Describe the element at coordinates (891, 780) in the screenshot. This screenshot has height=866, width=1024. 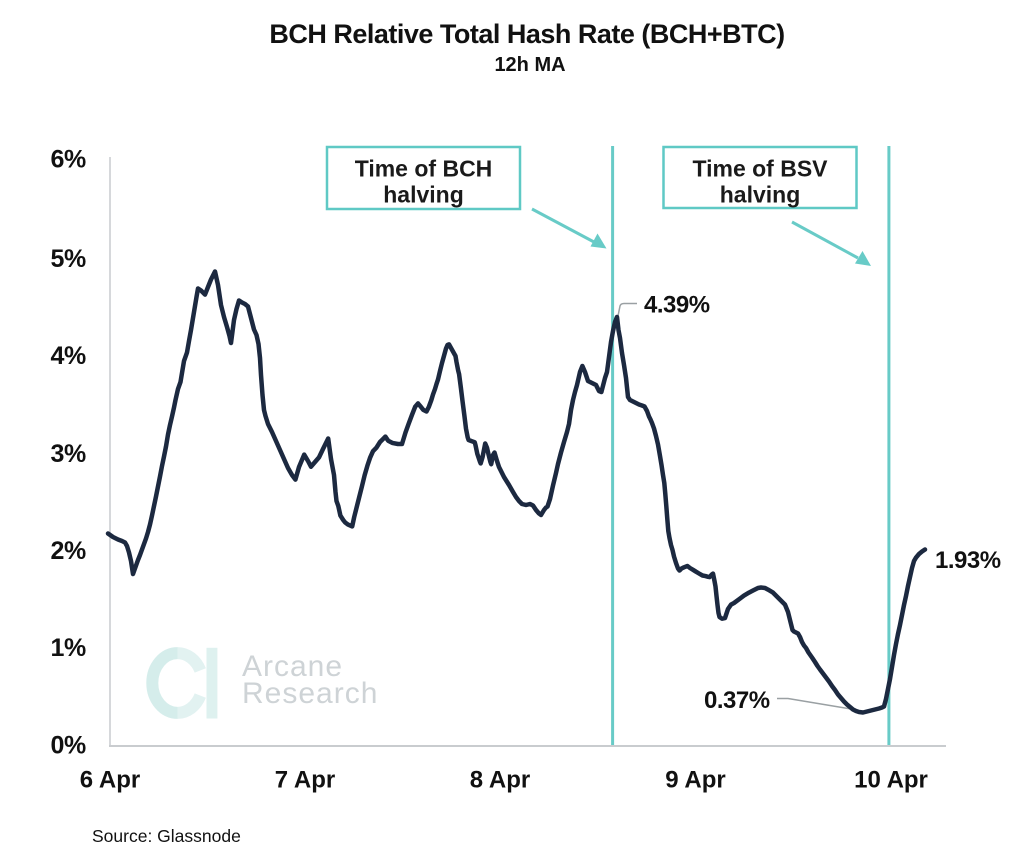
I see `svg-text: 10 Apr` at that location.